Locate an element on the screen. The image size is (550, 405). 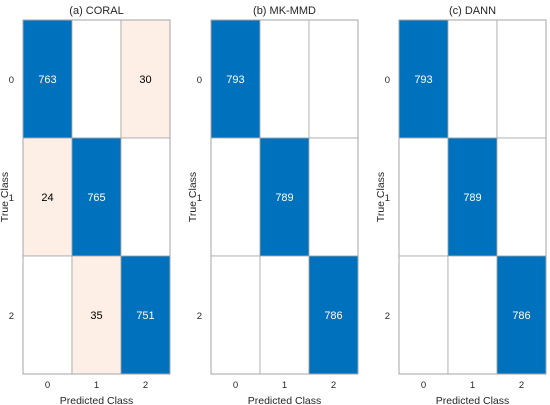
cell-value-label: 765 is located at coordinates (96, 198).